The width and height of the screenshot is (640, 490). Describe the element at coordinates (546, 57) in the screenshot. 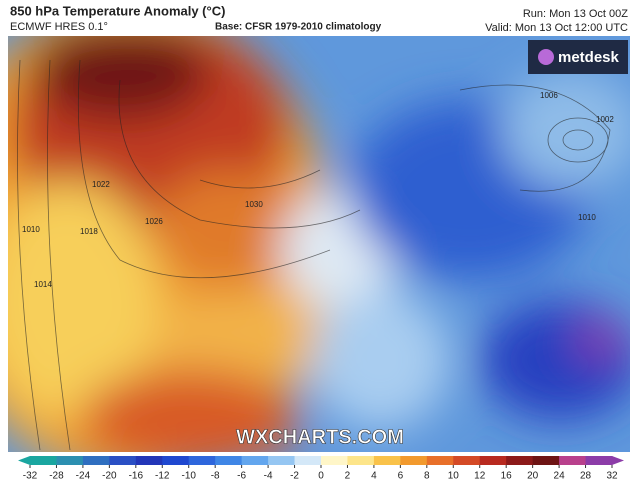

I see `logo-icon` at that location.